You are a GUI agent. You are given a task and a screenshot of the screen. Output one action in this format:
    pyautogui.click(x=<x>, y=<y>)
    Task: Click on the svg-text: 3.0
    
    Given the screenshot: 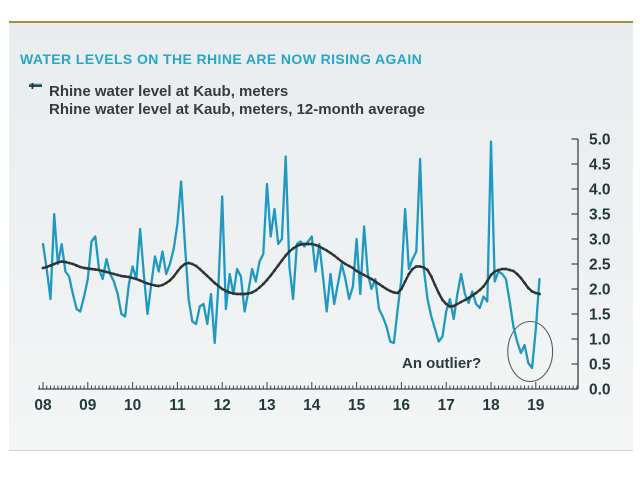 What is the action you would take?
    pyautogui.click(x=600, y=240)
    